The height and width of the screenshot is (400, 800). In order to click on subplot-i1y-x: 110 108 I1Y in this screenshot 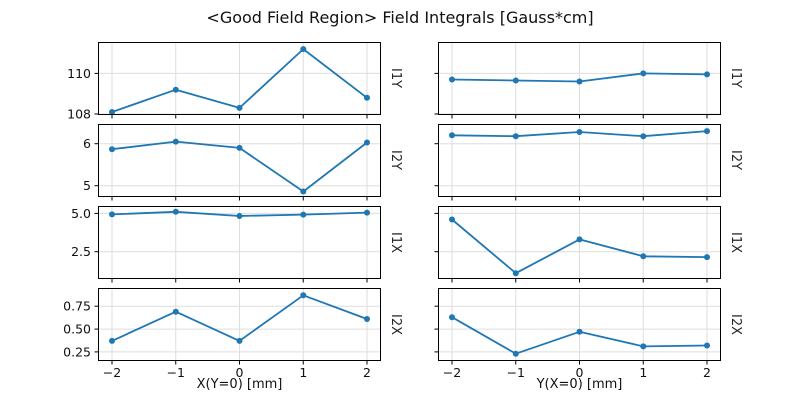, I will do `click(235, 82)`.